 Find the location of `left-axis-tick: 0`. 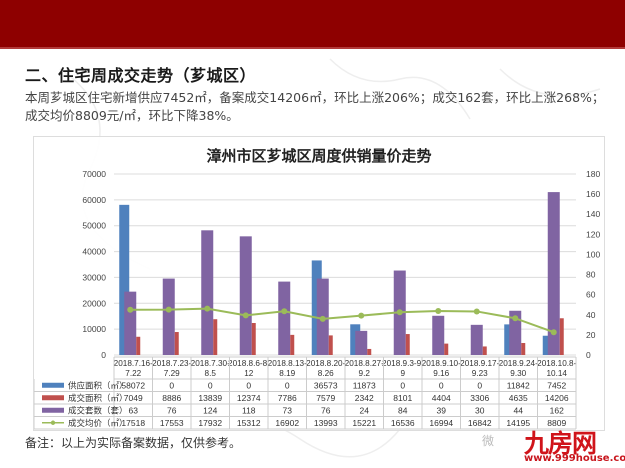

left-axis-tick: 0 is located at coordinates (103, 355).